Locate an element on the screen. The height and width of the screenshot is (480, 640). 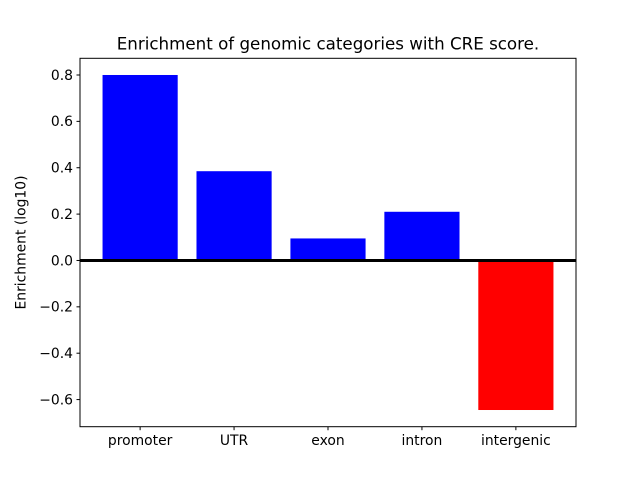
x-tick-label-intergenic: intergenic is located at coordinates (516, 441).